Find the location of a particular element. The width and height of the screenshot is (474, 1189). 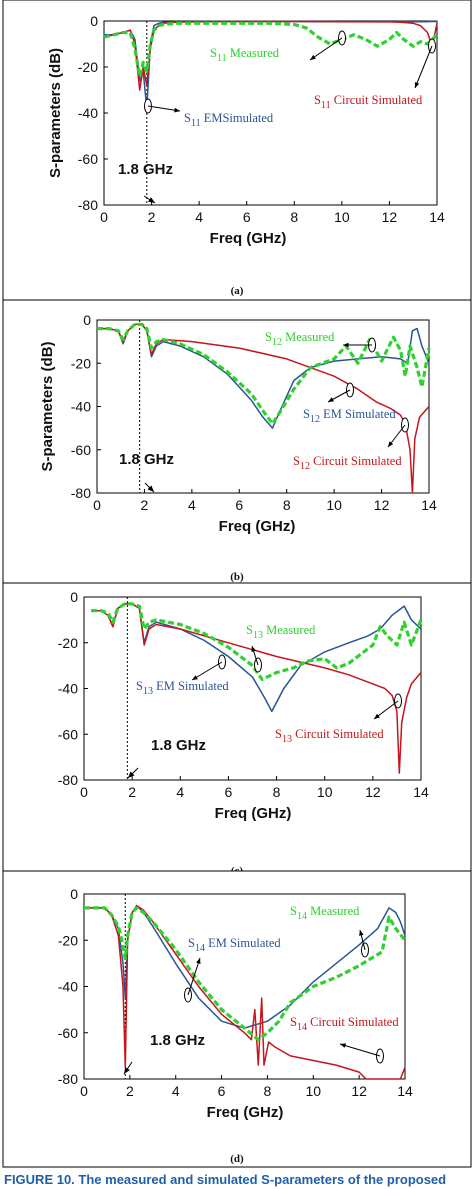

marker-label: 1.8 GHz is located at coordinates (178, 745).